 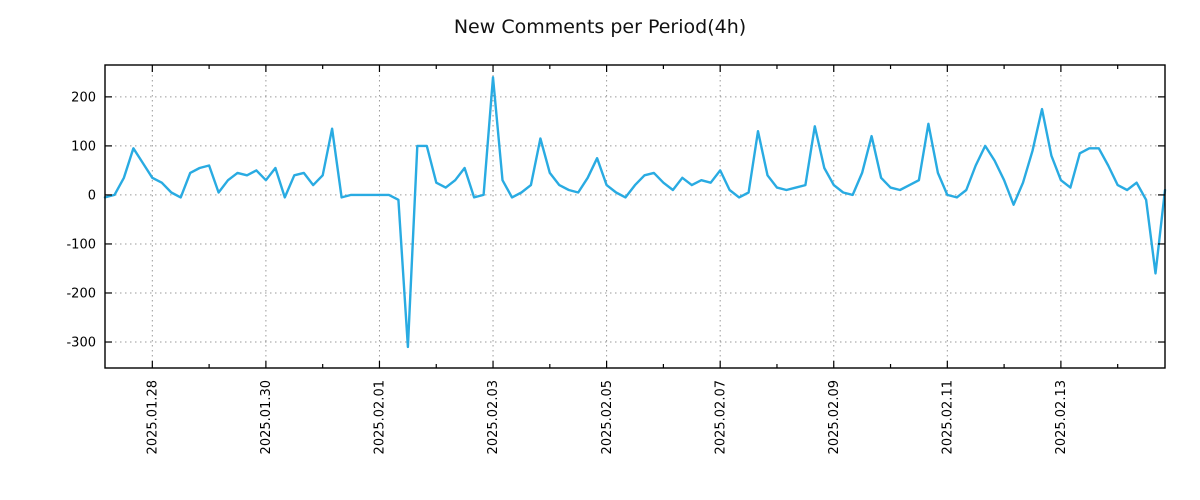 I want to click on y-tick-label: -300, so click(x=81, y=343).